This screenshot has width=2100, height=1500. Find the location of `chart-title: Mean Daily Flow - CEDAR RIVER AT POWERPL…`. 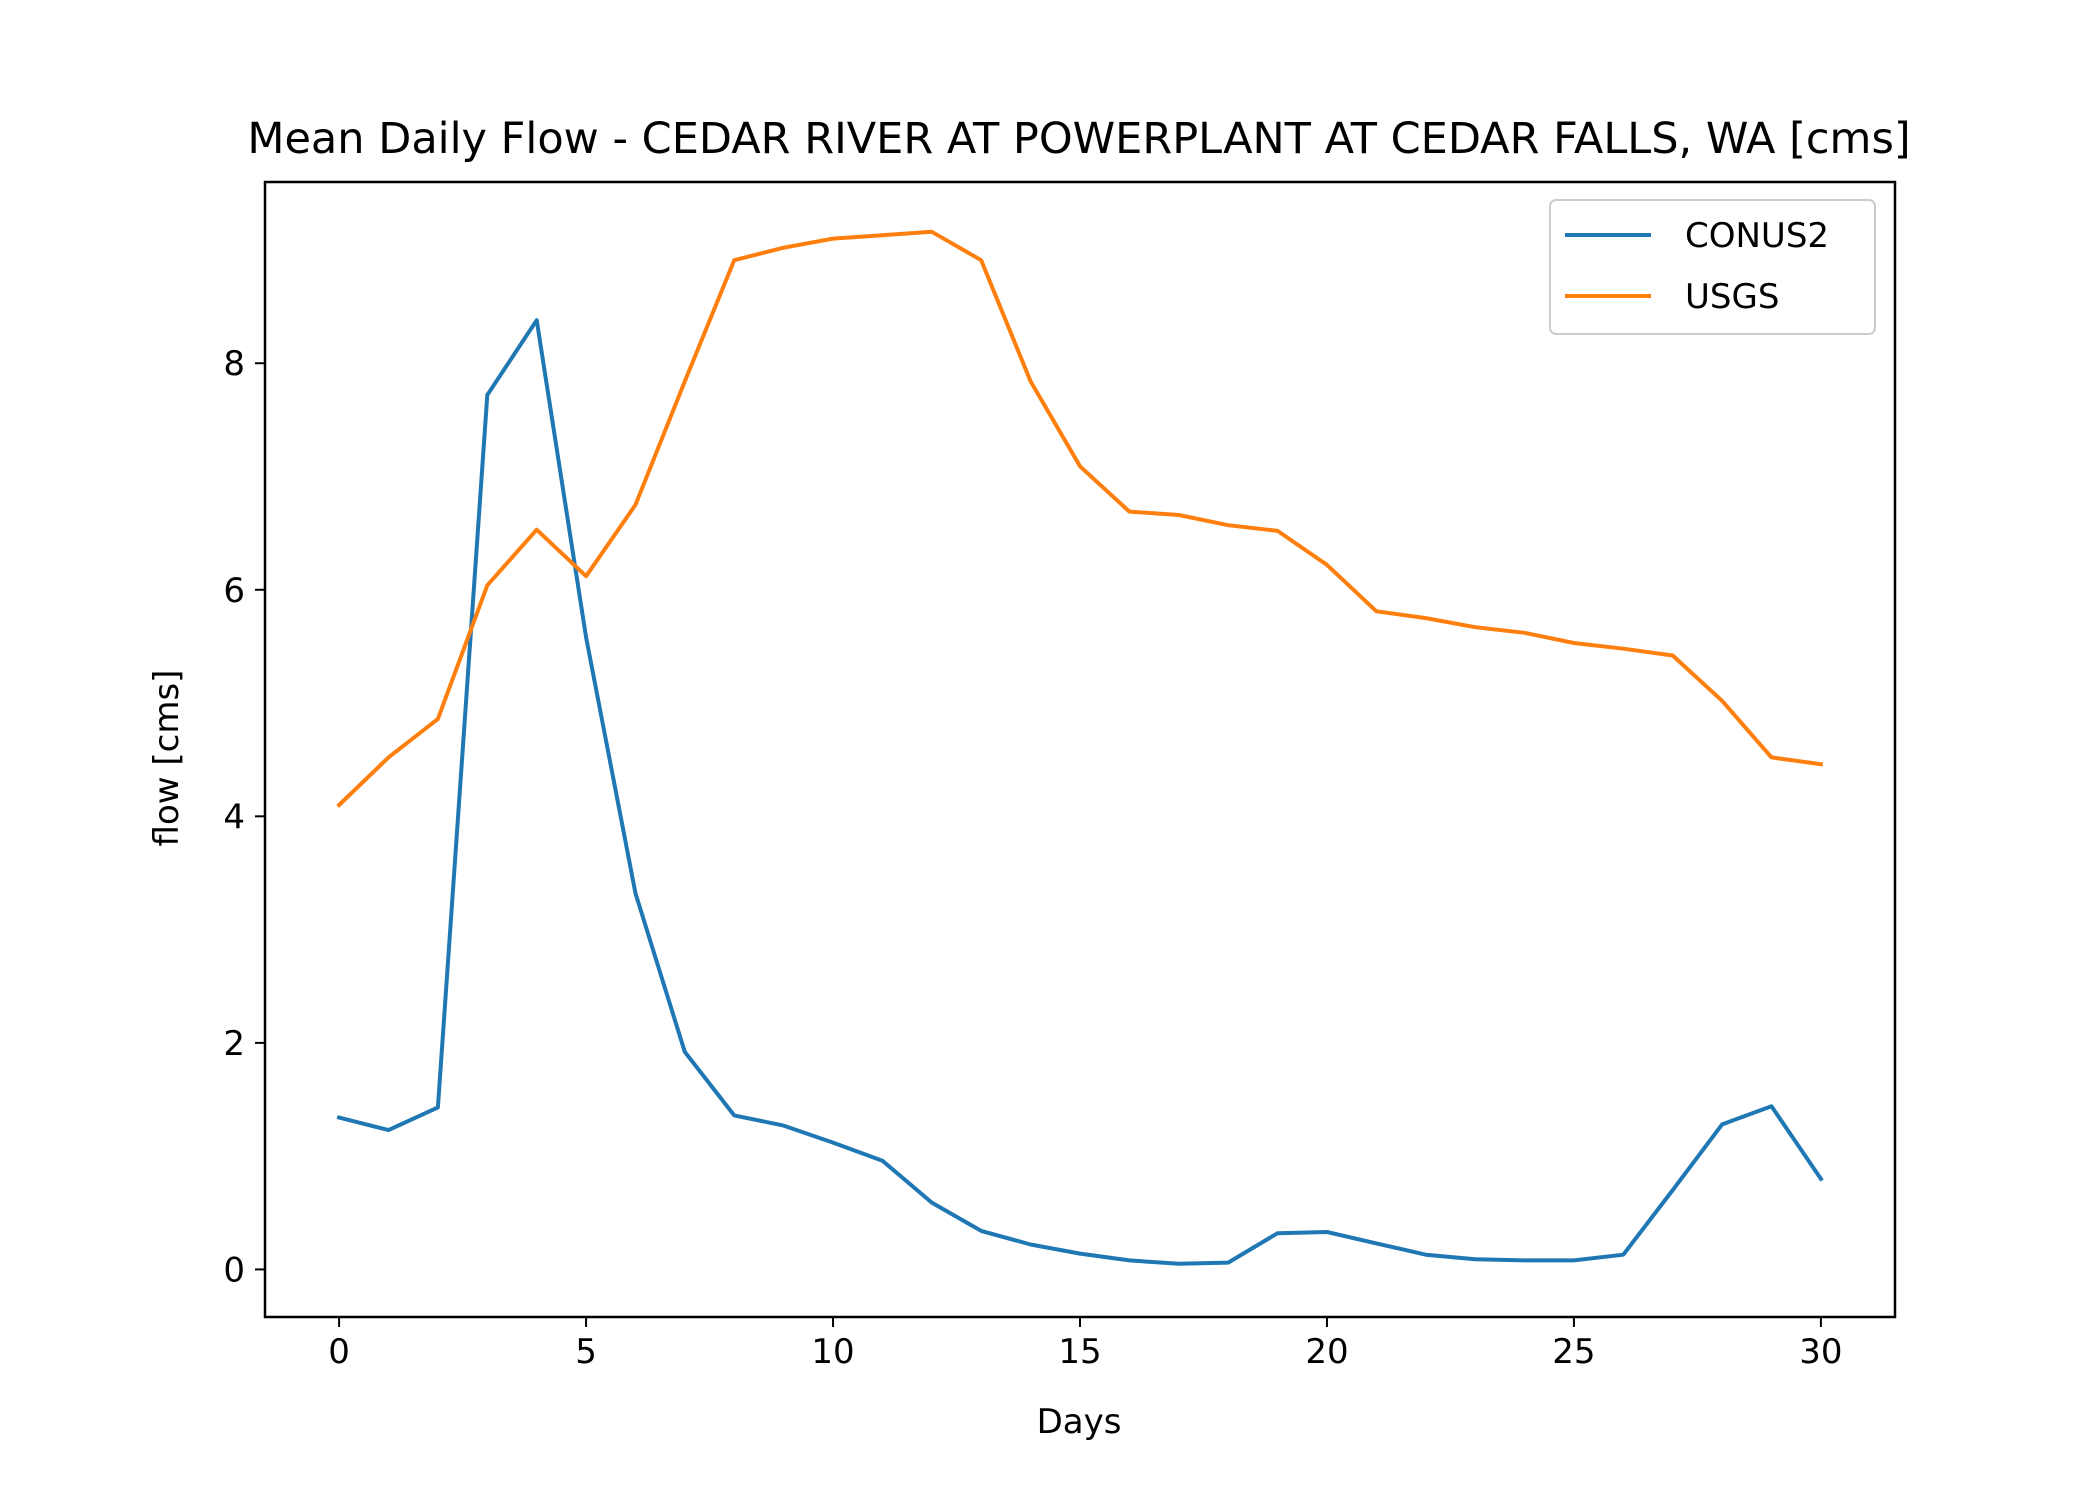

chart-title: Mean Daily Flow - CEDAR RIVER AT POWERPL… is located at coordinates (1078, 139).